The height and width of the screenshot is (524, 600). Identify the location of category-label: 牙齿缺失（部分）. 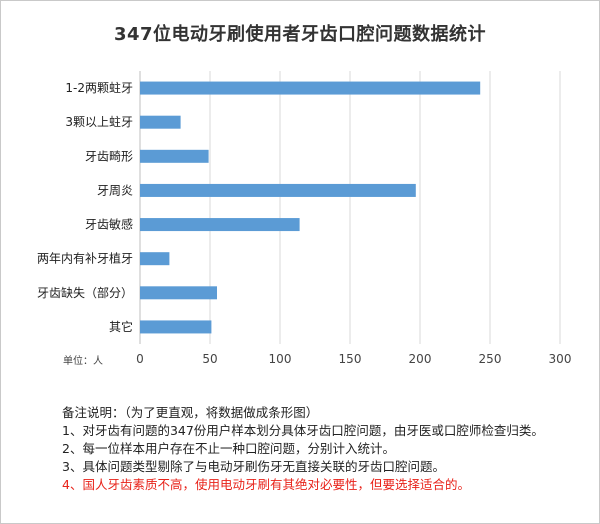
(85, 292).